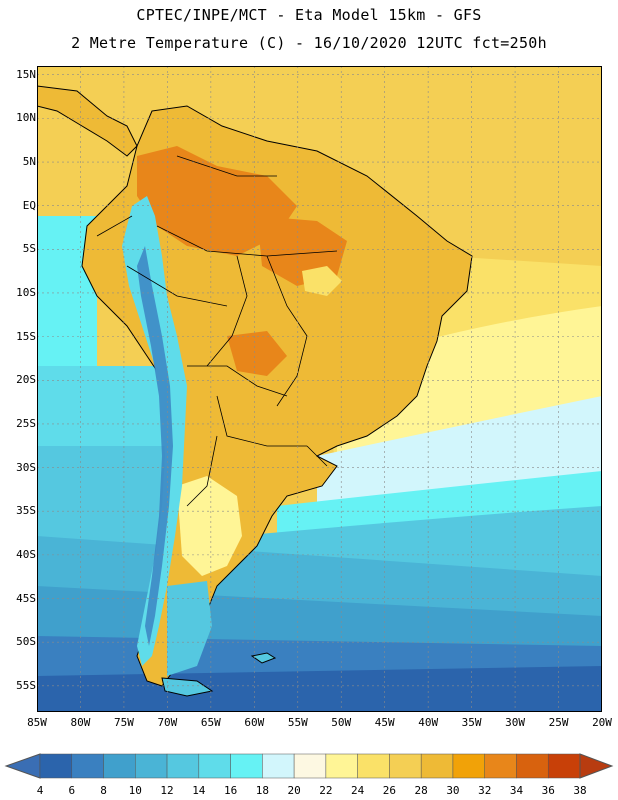 This screenshot has height=800, width=618. What do you see at coordinates (26, 467) in the screenshot?
I see `latitude-label: 30S` at bounding box center [26, 467].